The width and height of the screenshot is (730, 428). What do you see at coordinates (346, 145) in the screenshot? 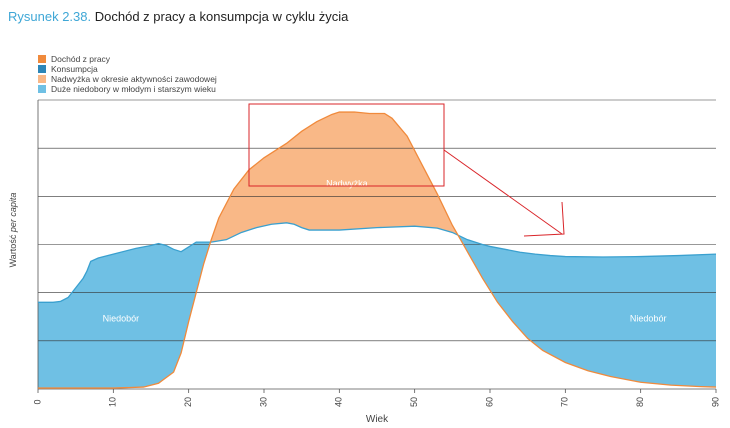
I see `highlight-box` at bounding box center [346, 145].